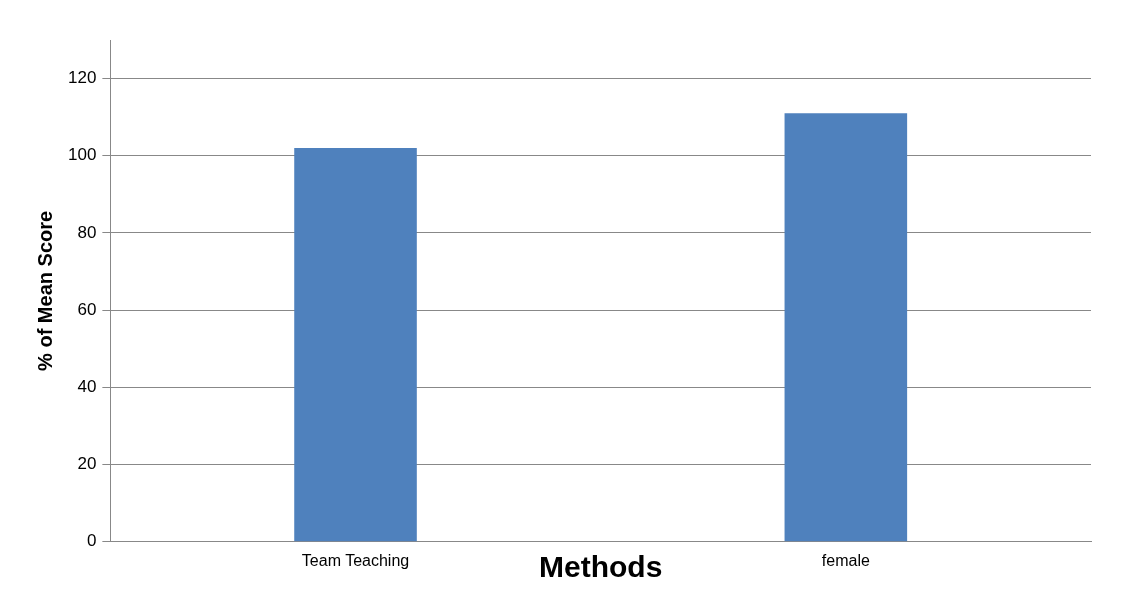 The height and width of the screenshot is (611, 1131). I want to click on y-tick-label: 100, so click(82, 155).